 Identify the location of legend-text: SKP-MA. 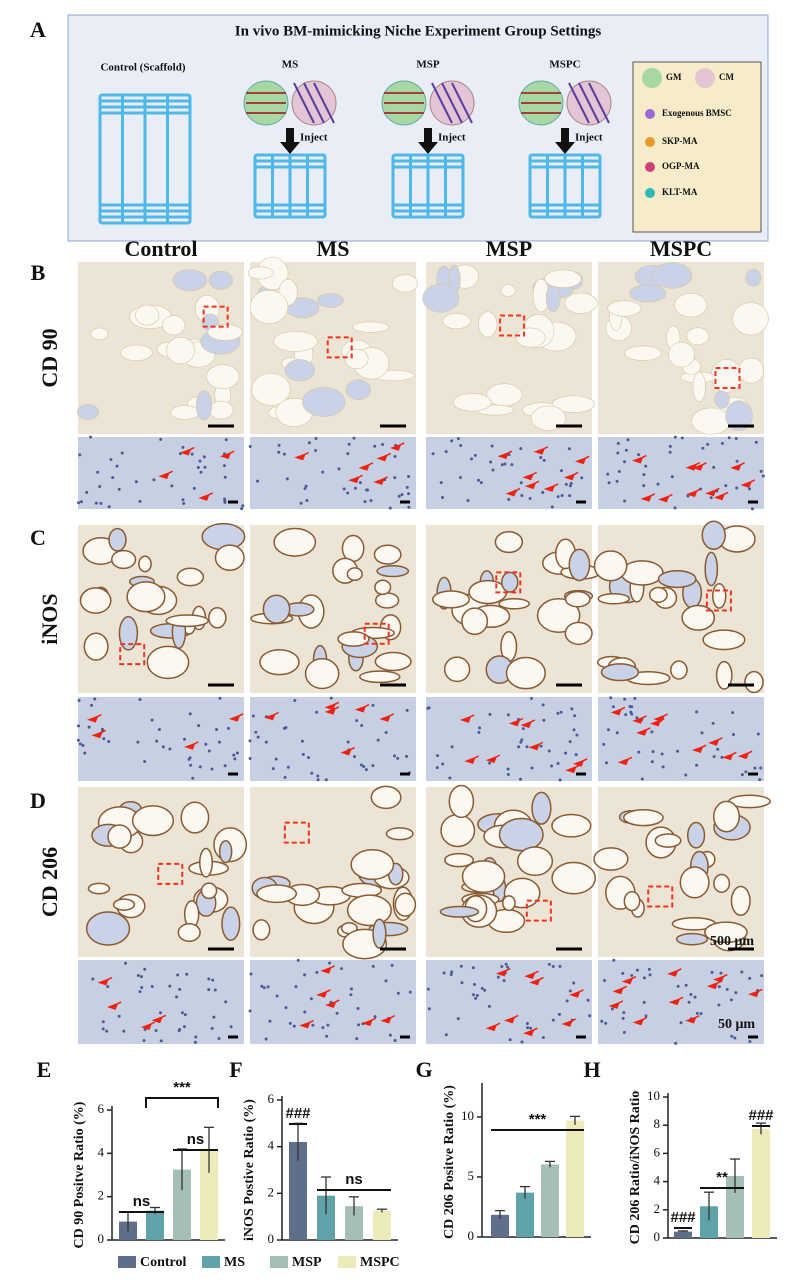
(680, 141).